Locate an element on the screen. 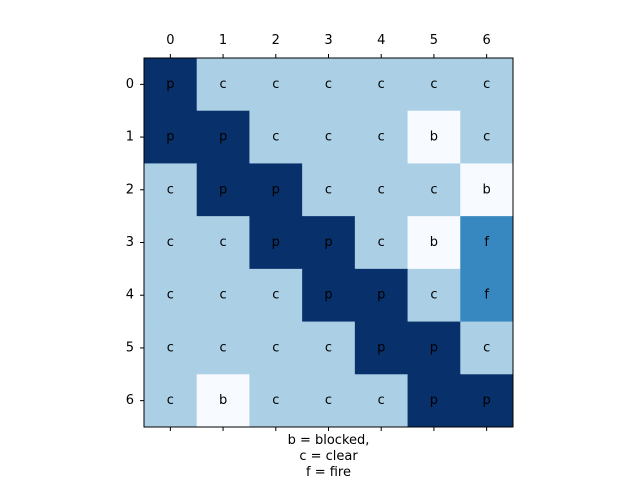  y-tick-label-4: 4 is located at coordinates (130, 295).